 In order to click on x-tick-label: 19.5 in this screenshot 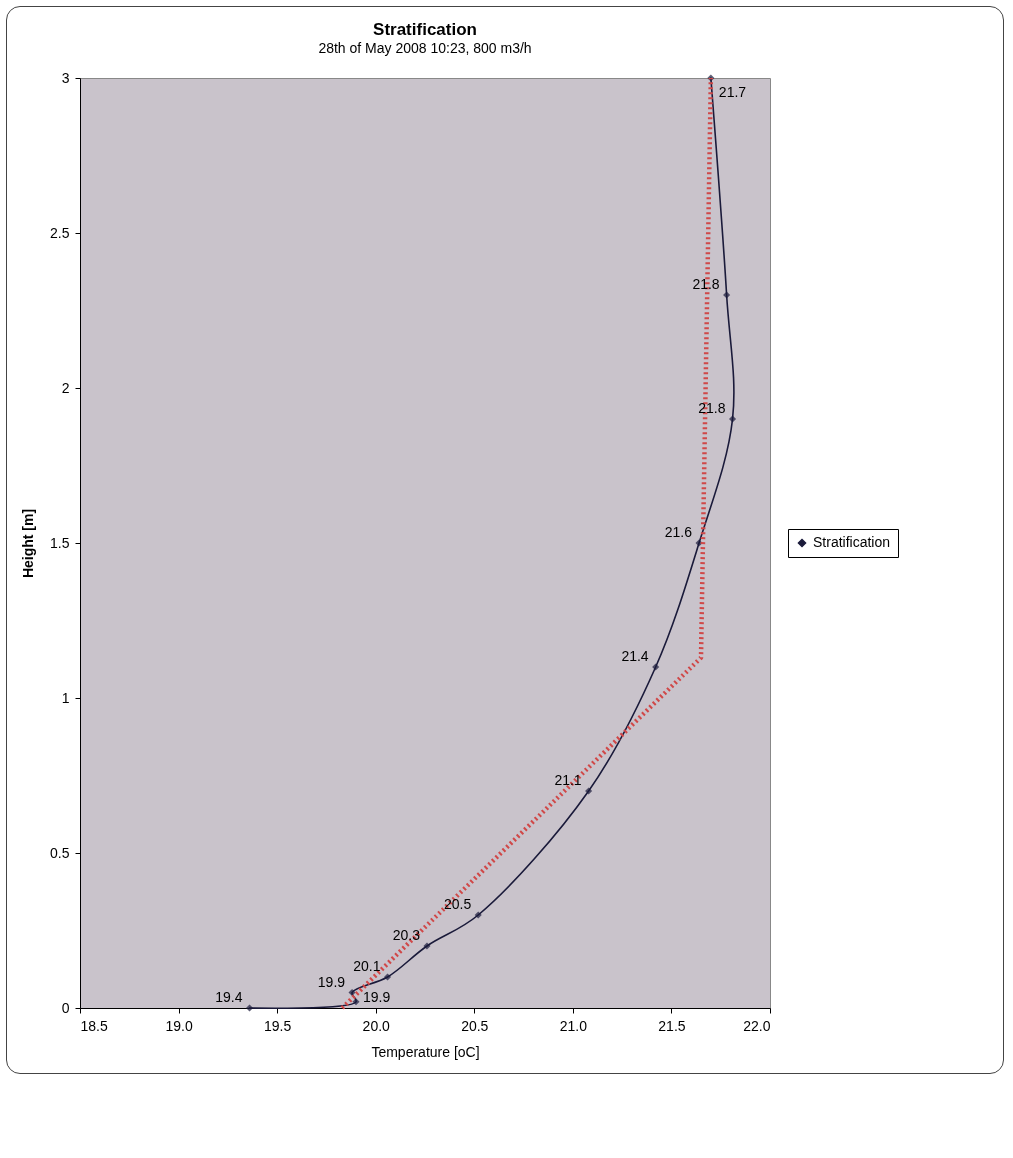, I will do `click(278, 1025)`.